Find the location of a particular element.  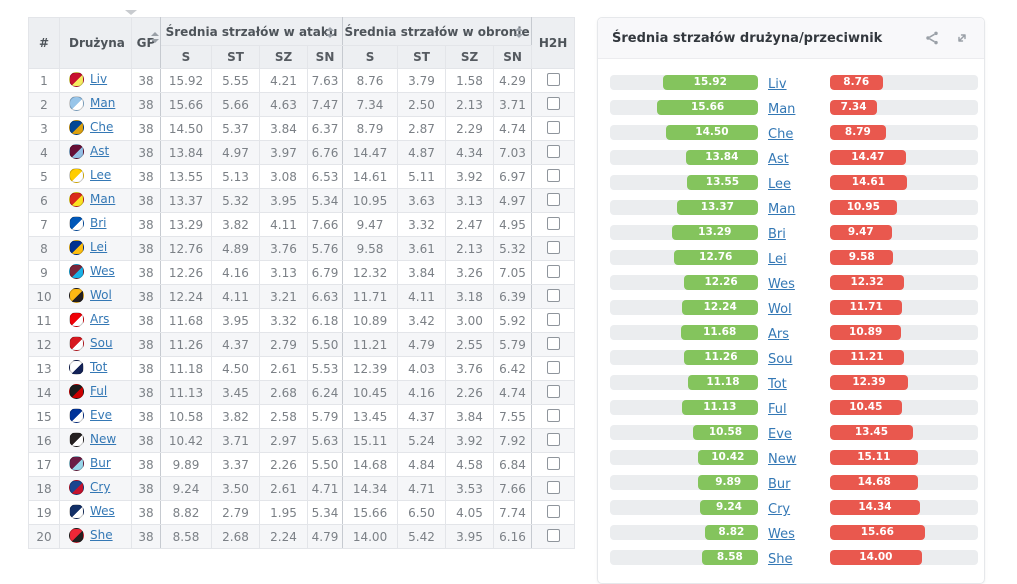

team-link: Ast is located at coordinates (100, 151).